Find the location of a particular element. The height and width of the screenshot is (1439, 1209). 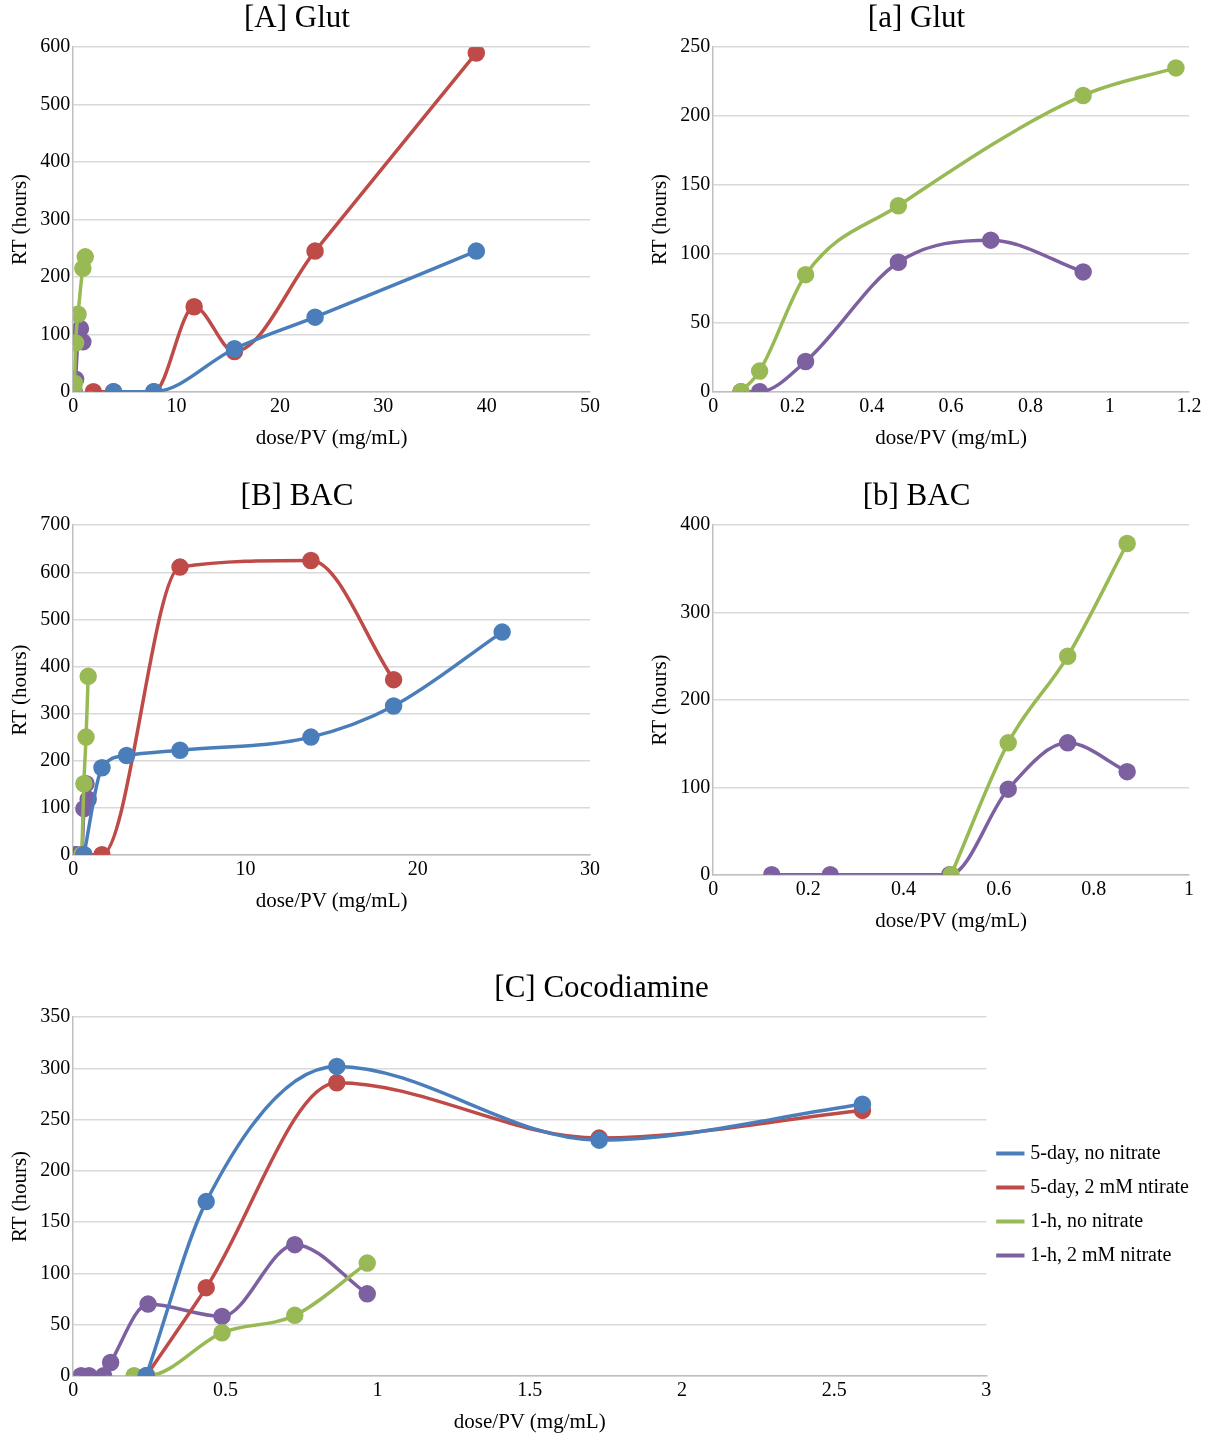

legend-label: 5-day, no nitrate is located at coordinates (1095, 1152).